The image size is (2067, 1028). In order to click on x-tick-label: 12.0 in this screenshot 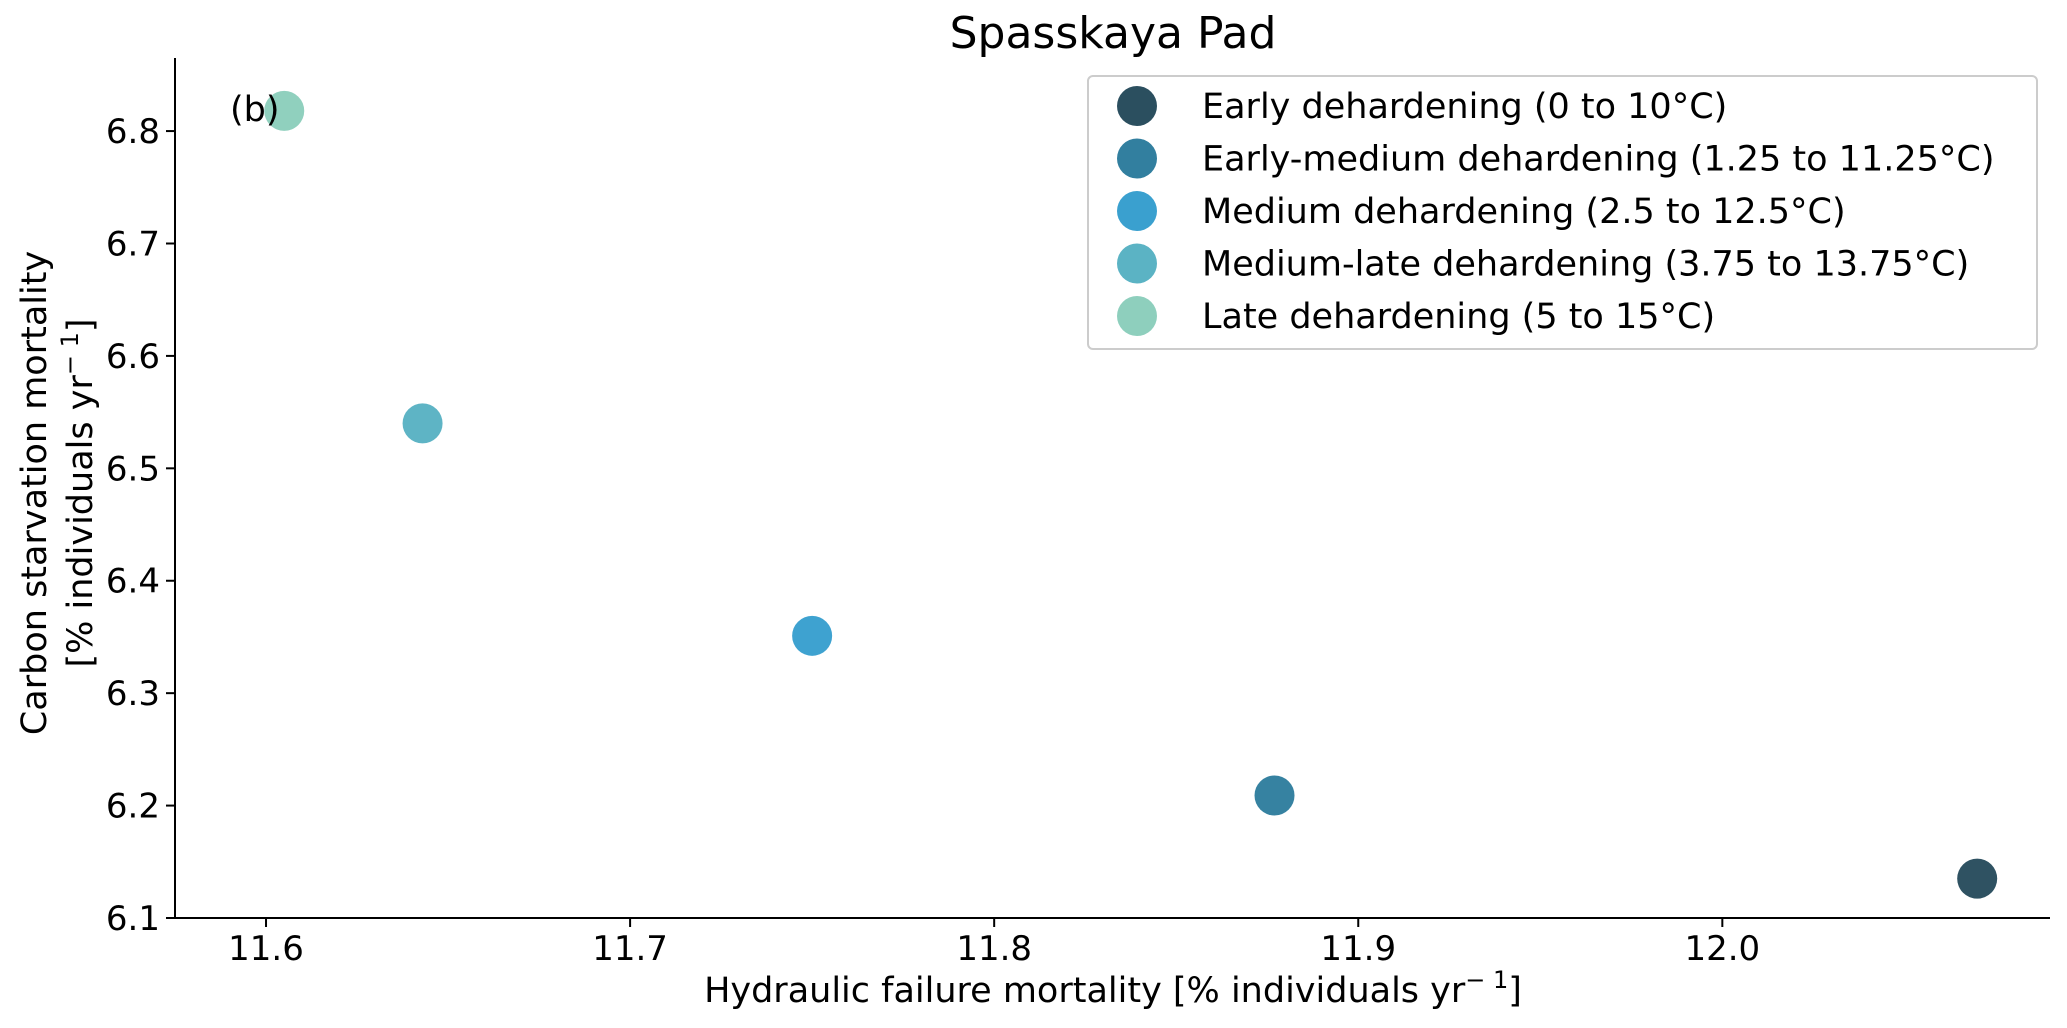, I will do `click(1722, 949)`.